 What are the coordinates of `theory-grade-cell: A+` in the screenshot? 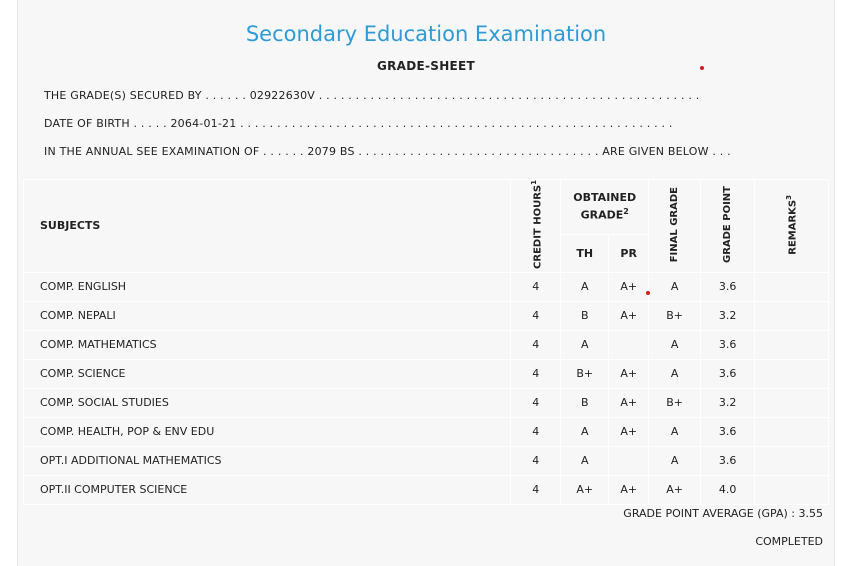 It's located at (585, 489).